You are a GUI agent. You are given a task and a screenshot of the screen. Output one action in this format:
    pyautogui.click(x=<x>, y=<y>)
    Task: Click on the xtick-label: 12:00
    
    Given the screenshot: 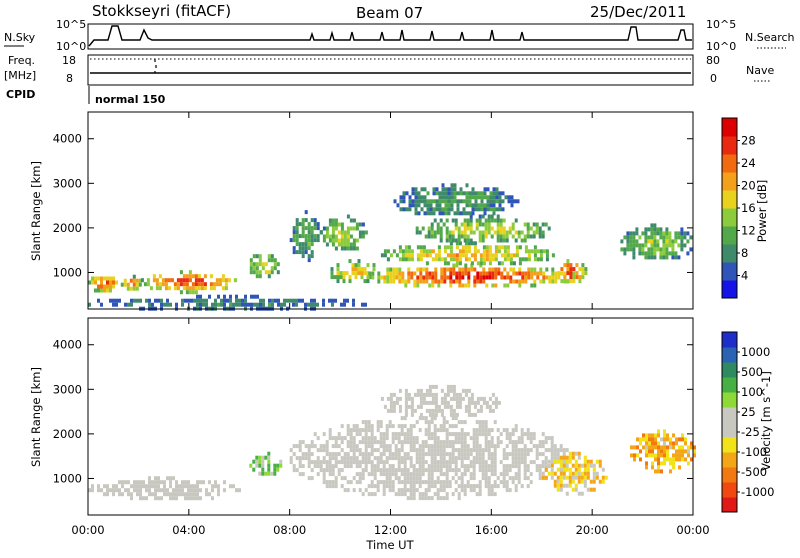 What is the action you would take?
    pyautogui.click(x=390, y=530)
    